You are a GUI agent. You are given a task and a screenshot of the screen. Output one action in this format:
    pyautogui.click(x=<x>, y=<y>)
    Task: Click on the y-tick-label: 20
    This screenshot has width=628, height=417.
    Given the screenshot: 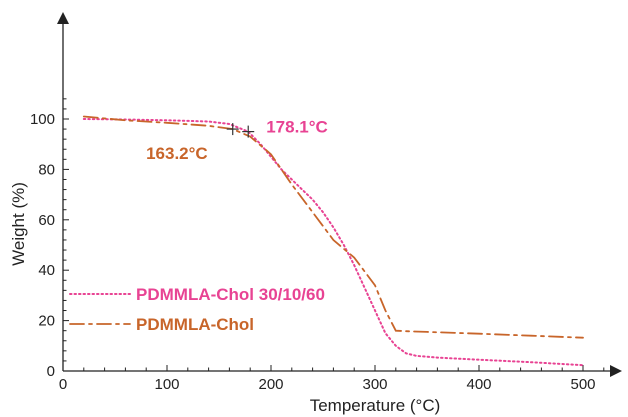 What is the action you would take?
    pyautogui.click(x=46, y=321)
    